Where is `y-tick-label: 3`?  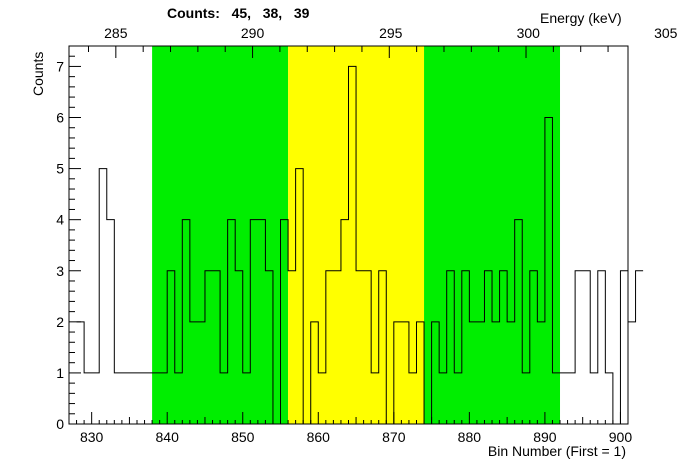
y-tick-label: 3 is located at coordinates (60, 271).